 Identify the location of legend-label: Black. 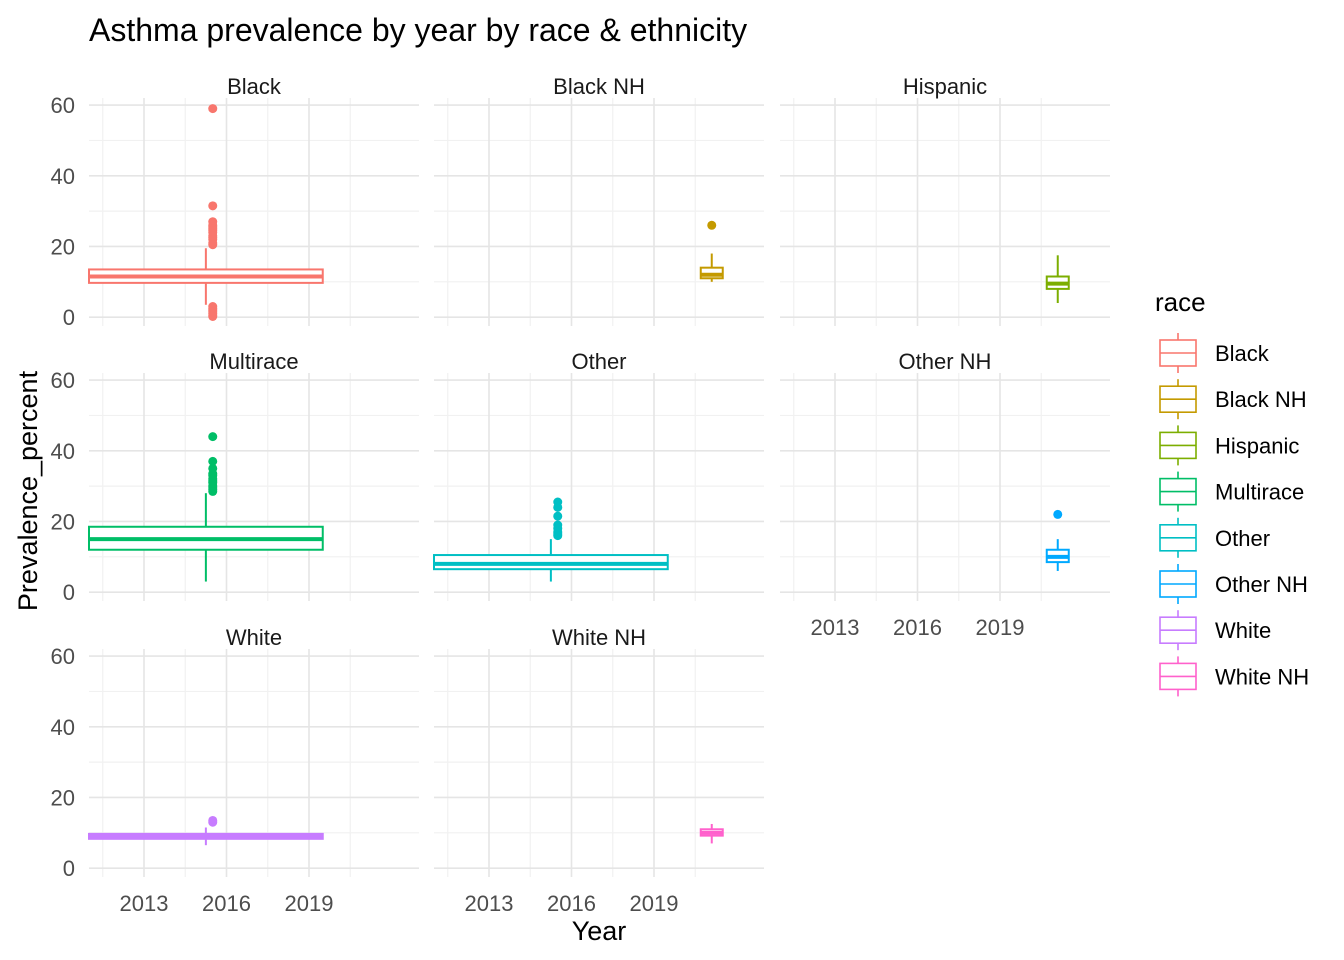
(1242, 353).